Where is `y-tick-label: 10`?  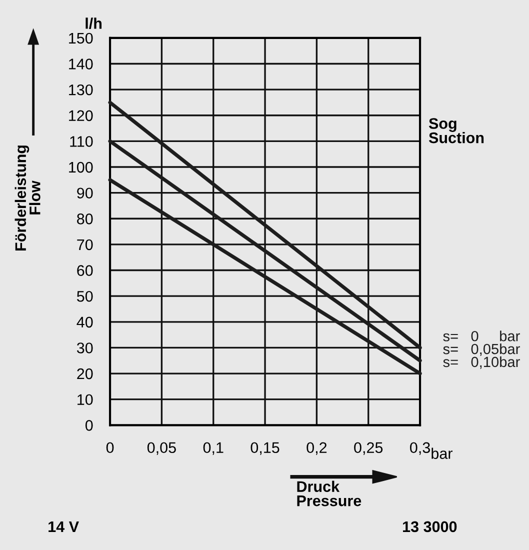
y-tick-label: 10 is located at coordinates (85, 400).